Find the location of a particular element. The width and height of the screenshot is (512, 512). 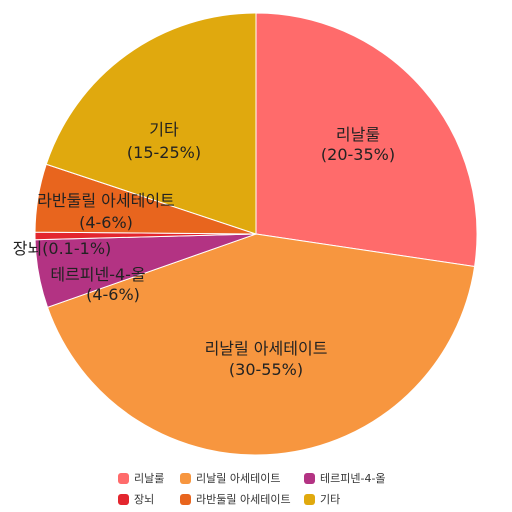

legend-item-2: 테르피넨-4-올 is located at coordinates (361, 478).